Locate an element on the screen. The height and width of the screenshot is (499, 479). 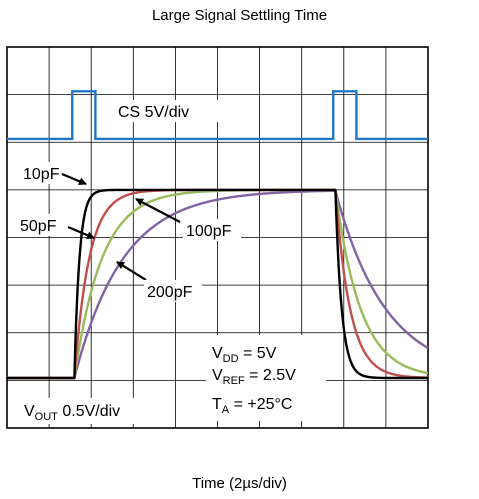
vout-scale-label: VOUT 0.5V/div is located at coordinates (72, 413).